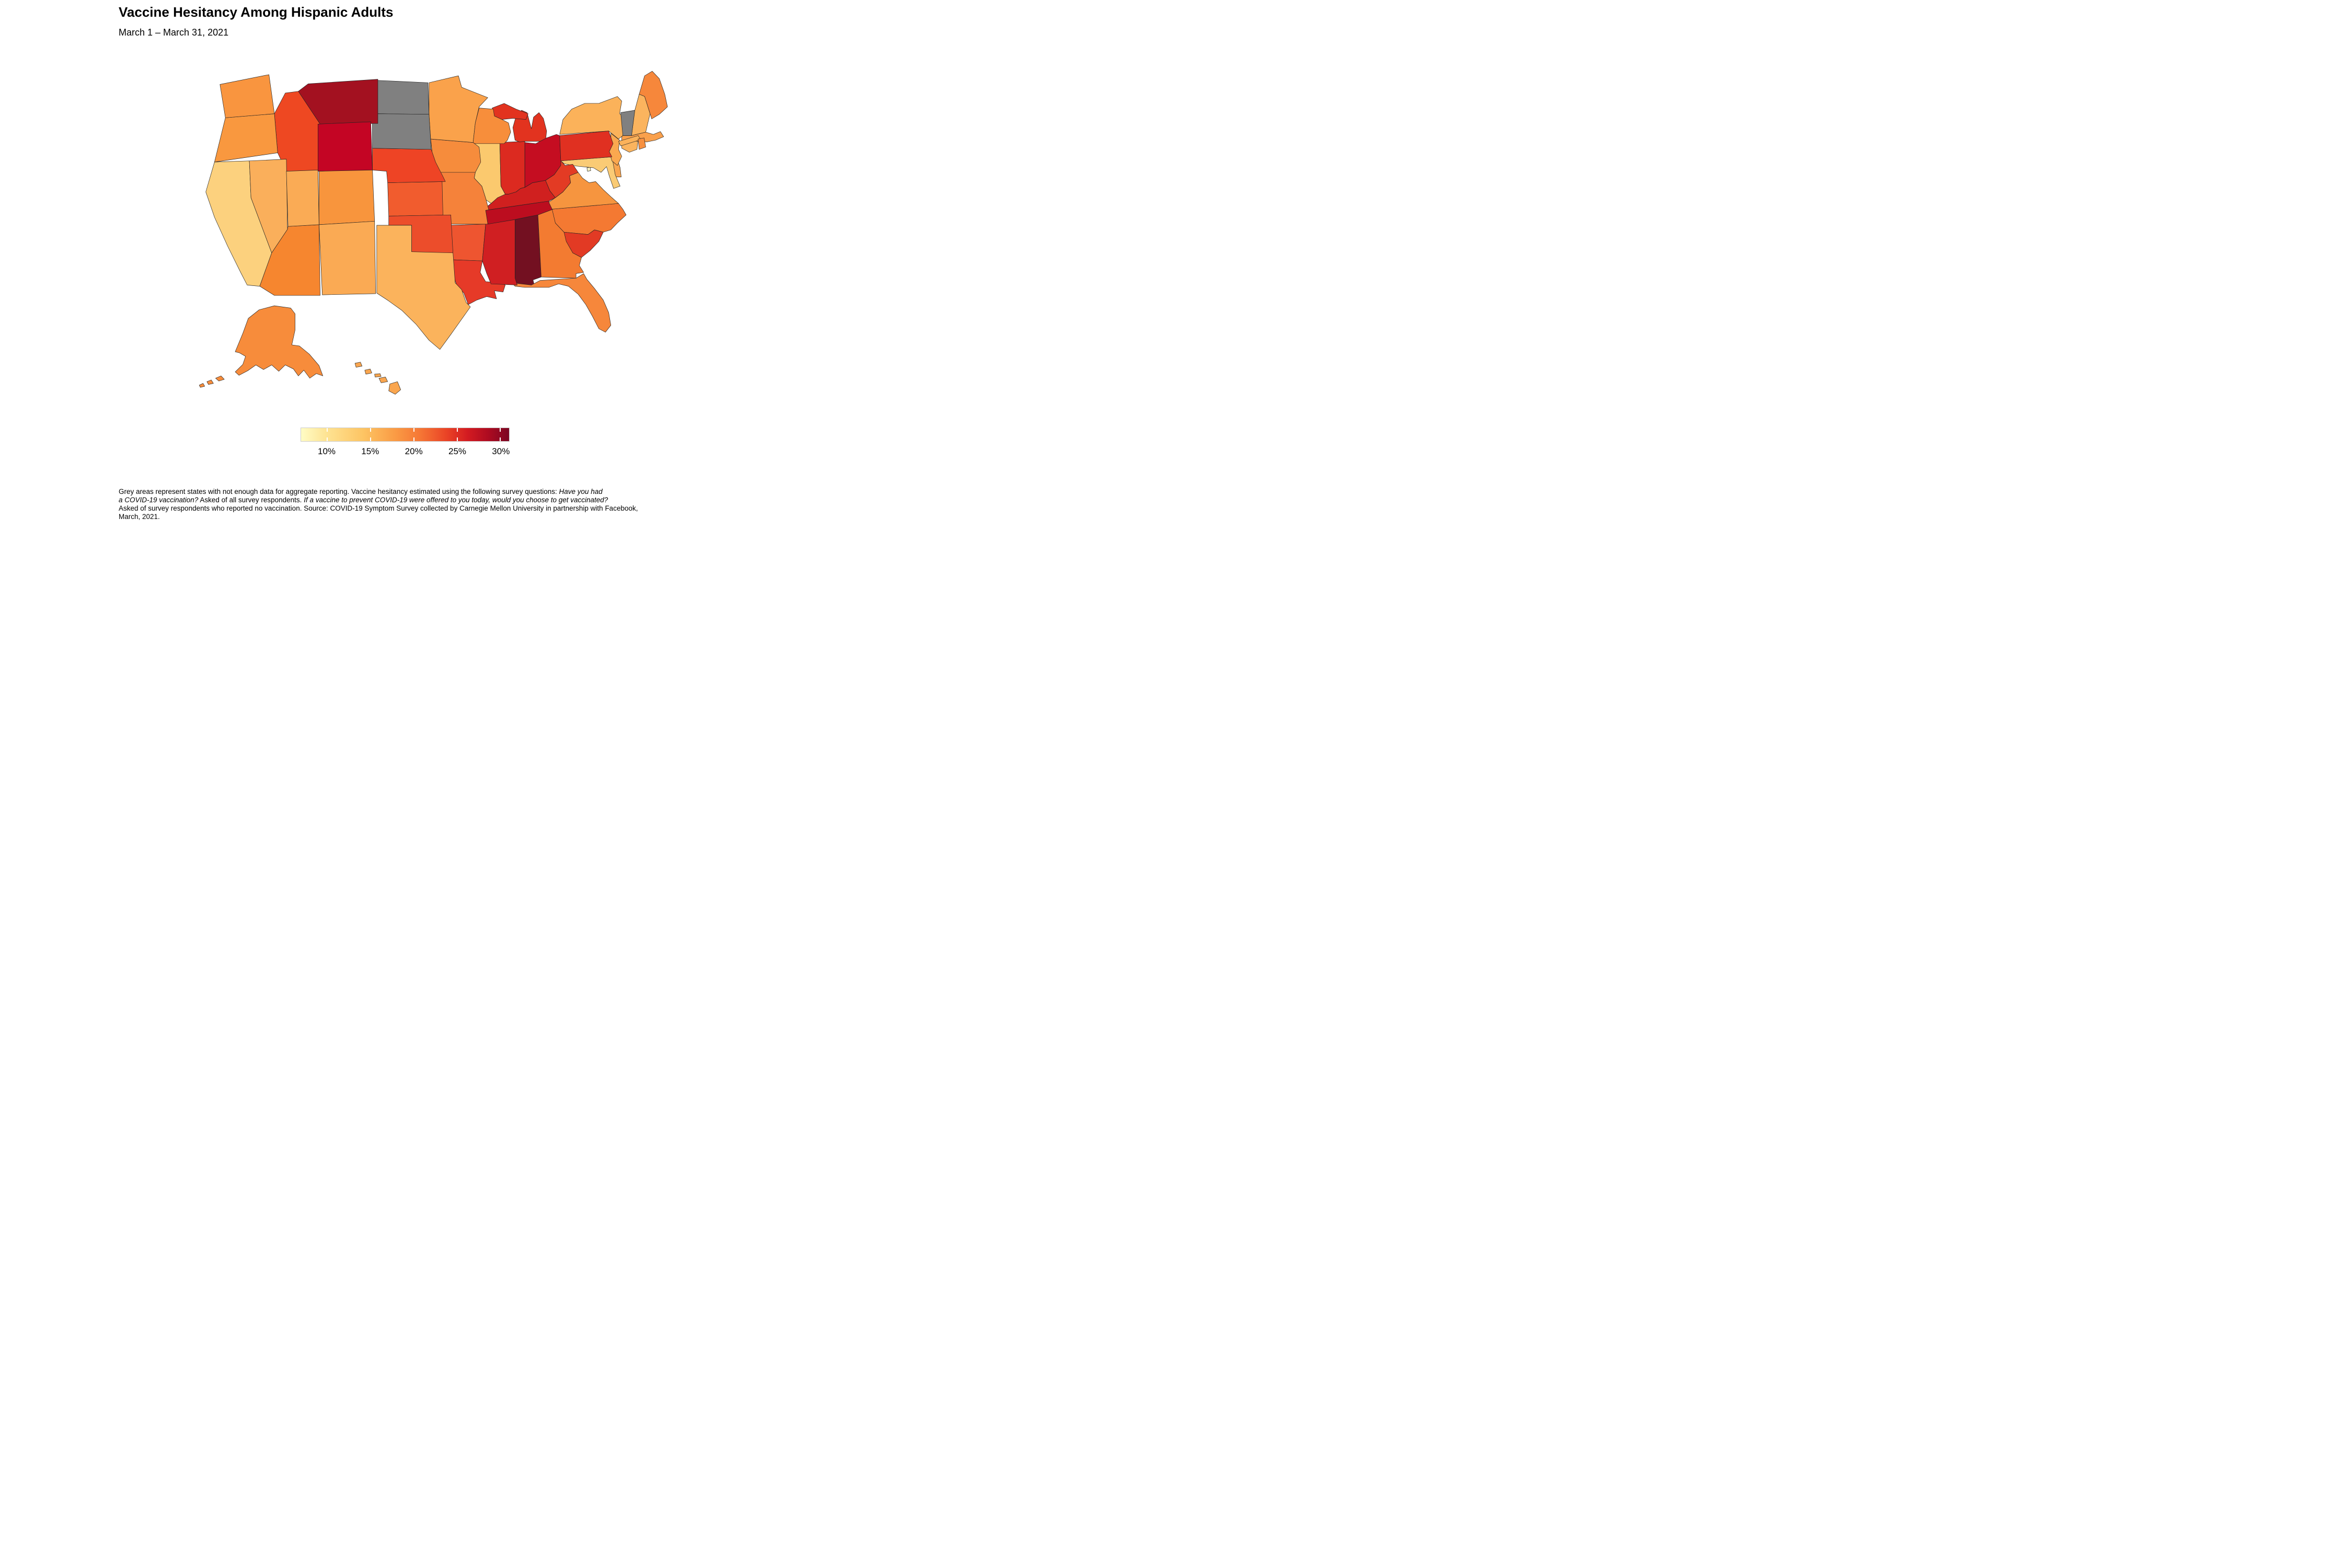 The height and width of the screenshot is (1568, 2352). What do you see at coordinates (528, 251) in the screenshot?
I see `state-AL: Alabama: 32%` at bounding box center [528, 251].